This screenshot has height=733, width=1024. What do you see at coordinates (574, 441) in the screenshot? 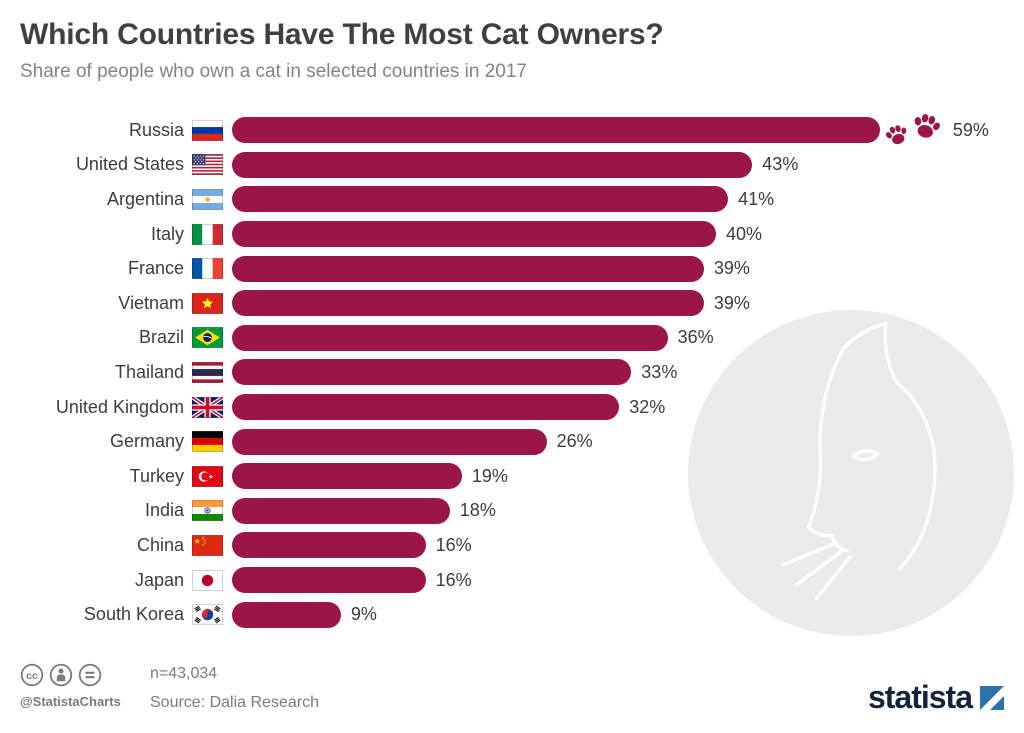
I see `value-label: 26%` at bounding box center [574, 441].